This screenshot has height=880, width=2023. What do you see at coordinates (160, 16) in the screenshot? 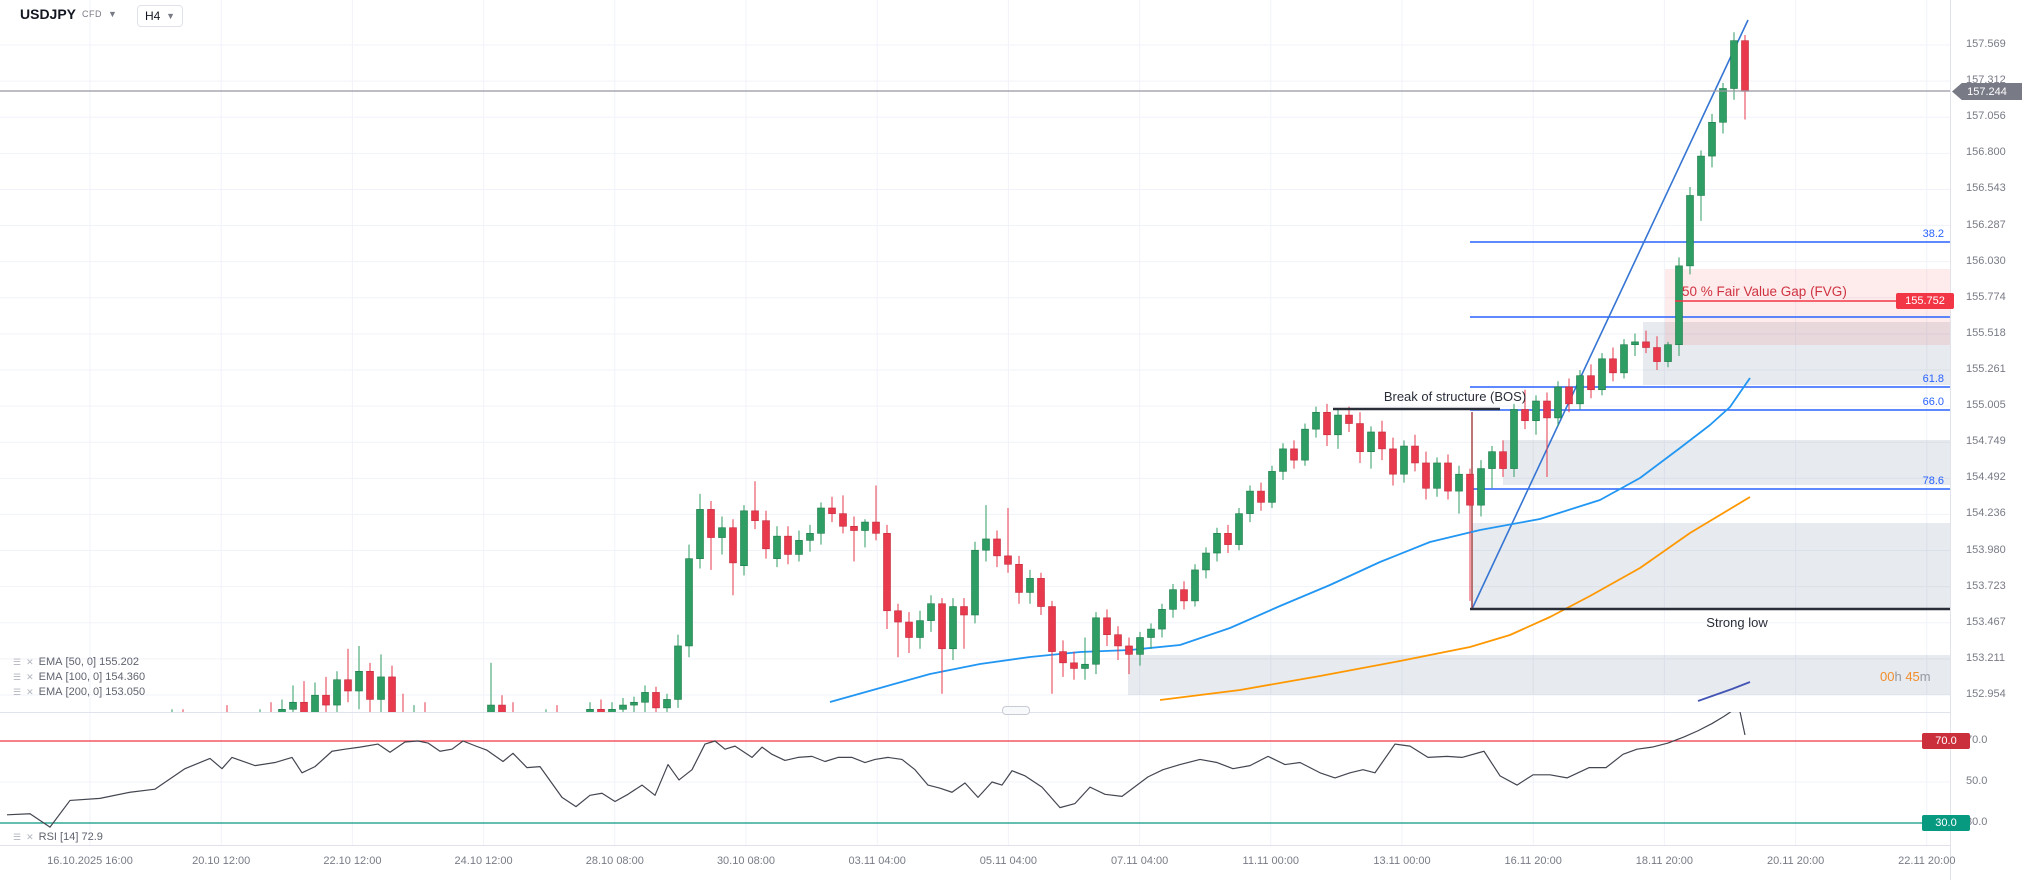
I see `timeframe-dropdown: H4 ▼` at bounding box center [160, 16].